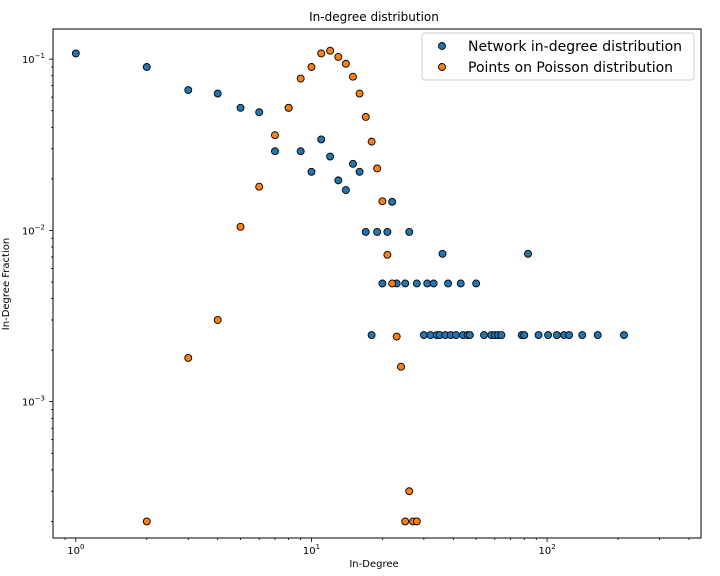 Image resolution: width=720 pixels, height=576 pixels. I want to click on y-axis-label: In-Degree Fraction, so click(6, 284).